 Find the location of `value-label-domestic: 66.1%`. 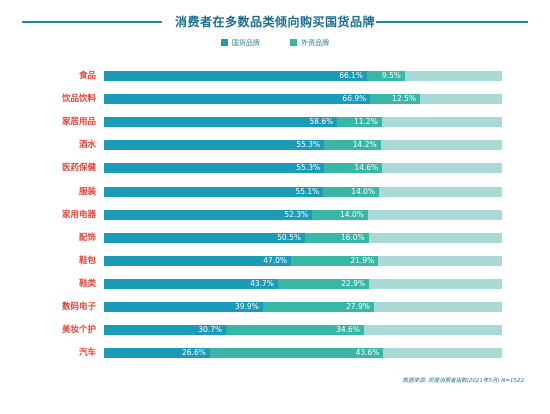

value-label-domestic: 66.1% is located at coordinates (351, 75).